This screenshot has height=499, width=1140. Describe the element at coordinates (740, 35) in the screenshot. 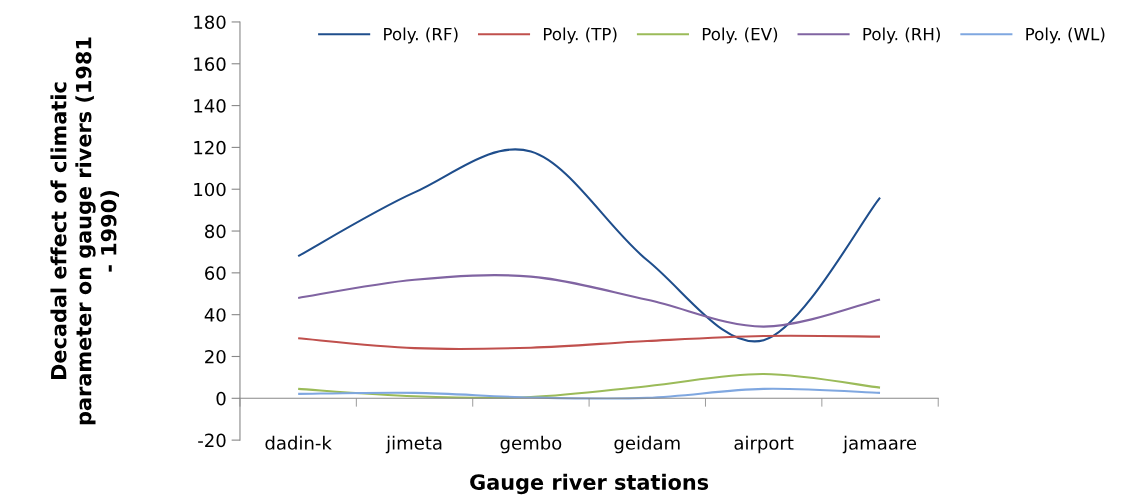

I see `legend-label: Poly. (EV)` at that location.